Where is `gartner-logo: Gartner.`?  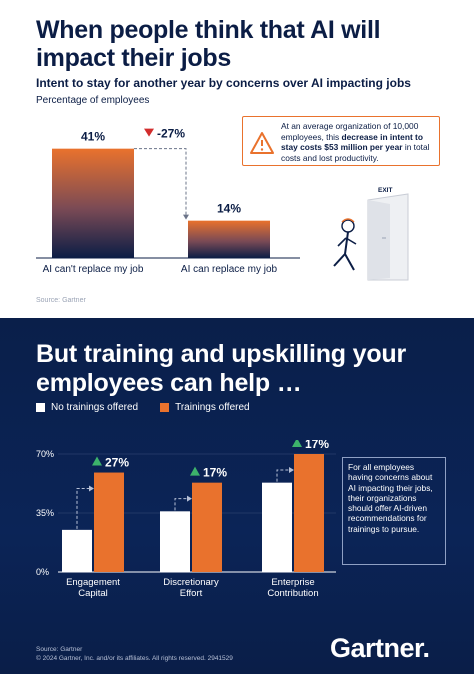
gartner-logo: Gartner. is located at coordinates (380, 648).